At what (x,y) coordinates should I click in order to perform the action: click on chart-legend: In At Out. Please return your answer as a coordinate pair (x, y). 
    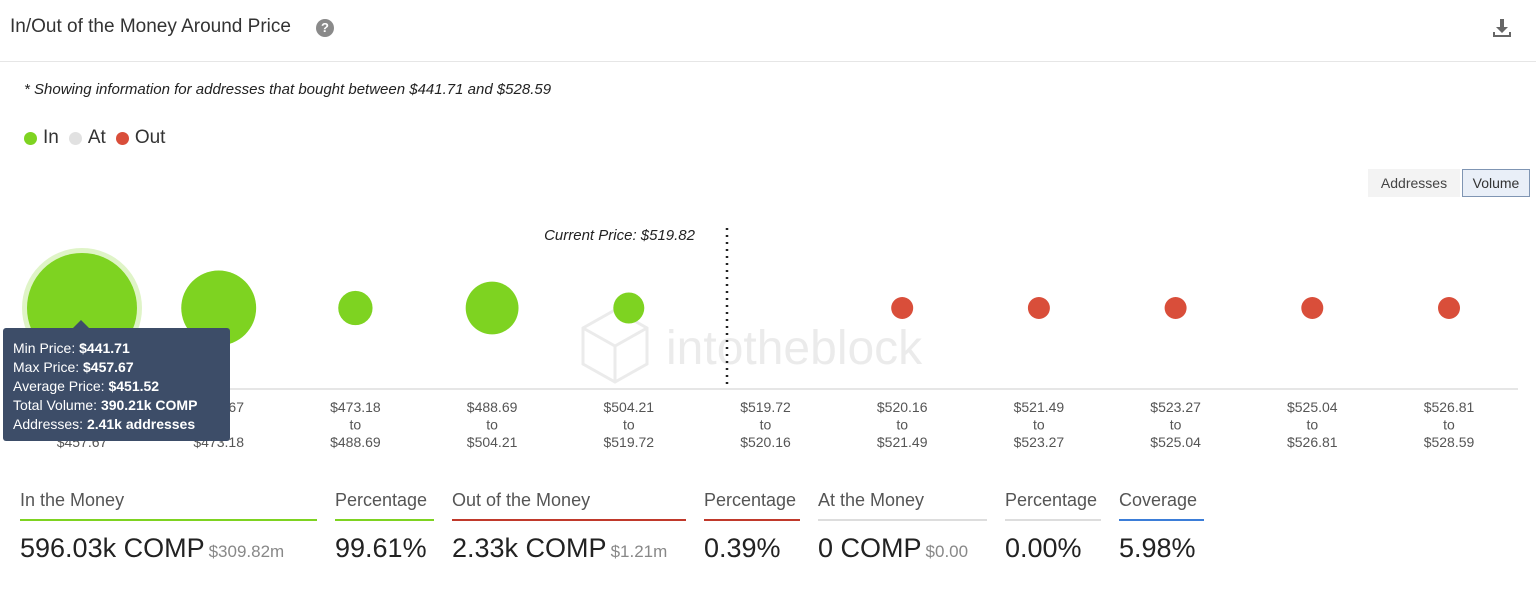
    Looking at the image, I should click on (99, 138).